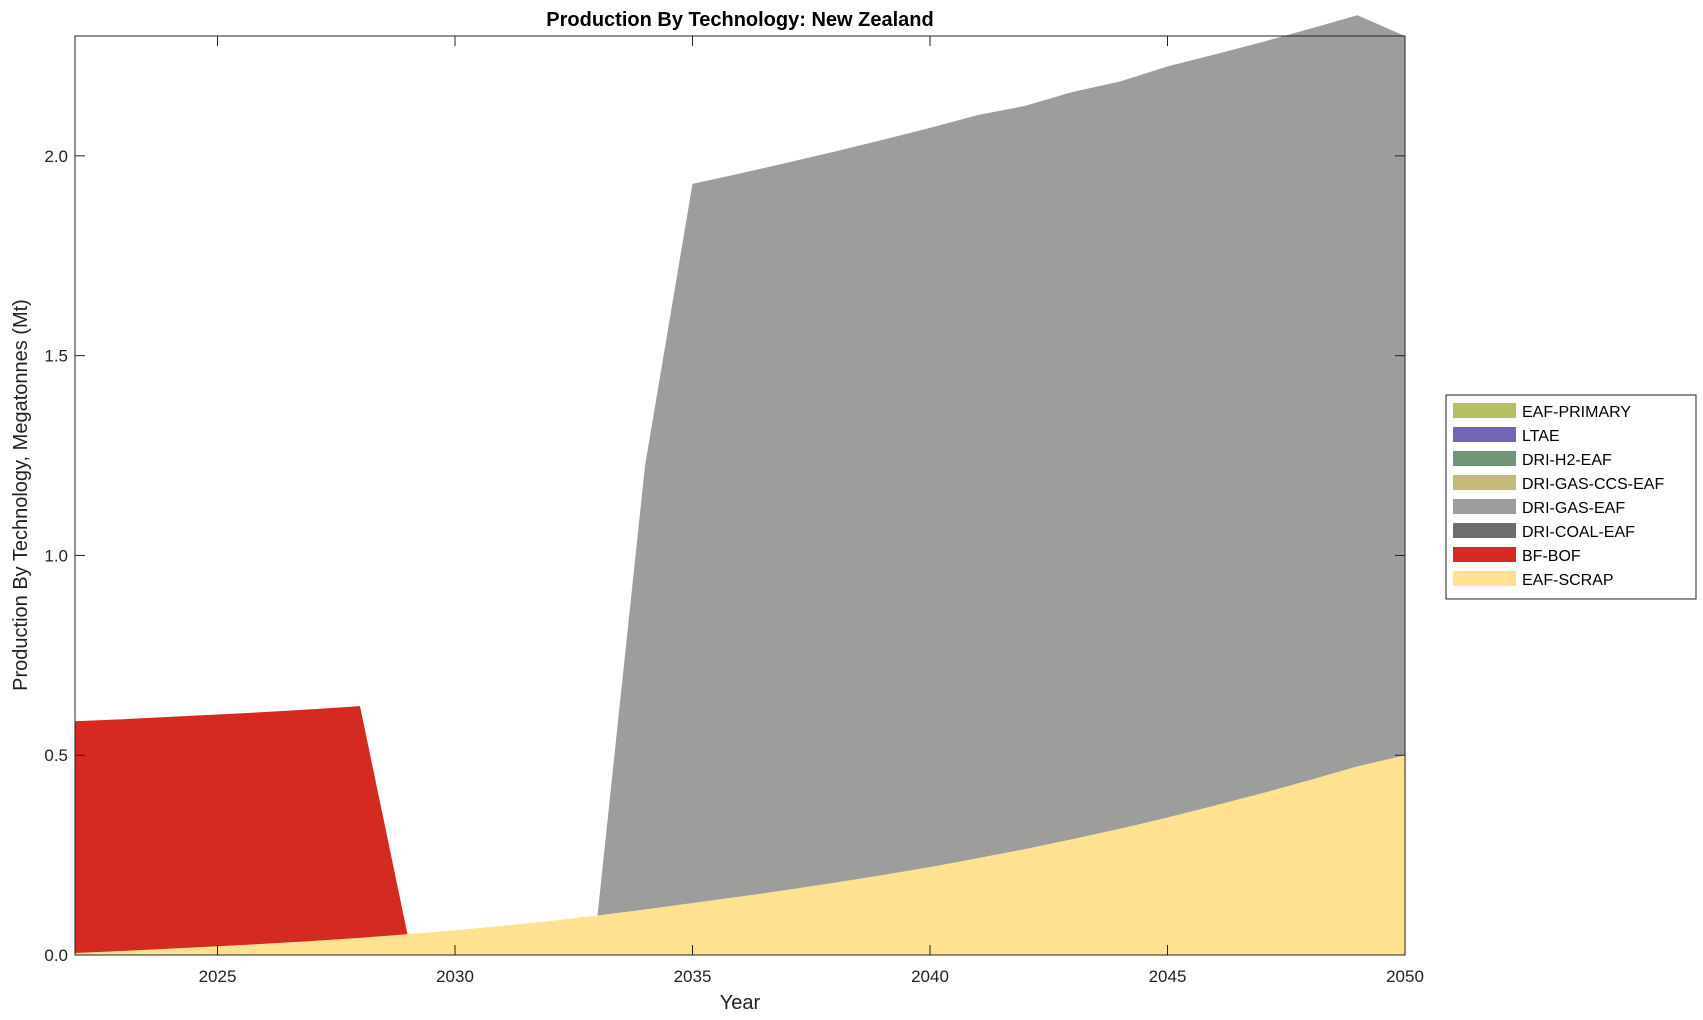  What do you see at coordinates (56, 755) in the screenshot?
I see `y-tick-label: 0.5` at bounding box center [56, 755].